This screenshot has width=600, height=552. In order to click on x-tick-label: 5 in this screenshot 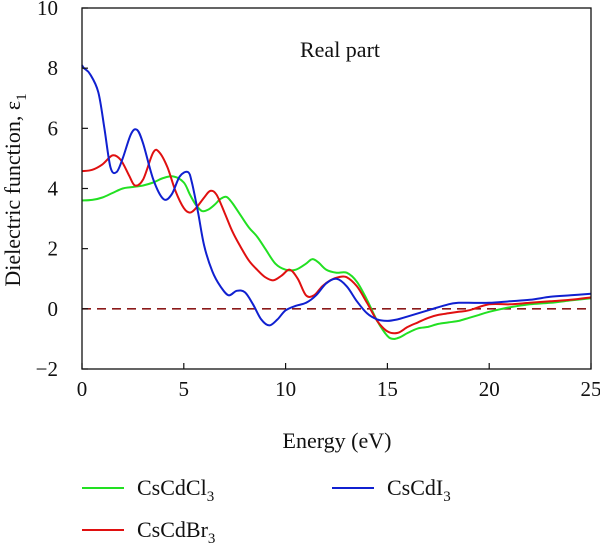, I will do `click(184, 389)`.